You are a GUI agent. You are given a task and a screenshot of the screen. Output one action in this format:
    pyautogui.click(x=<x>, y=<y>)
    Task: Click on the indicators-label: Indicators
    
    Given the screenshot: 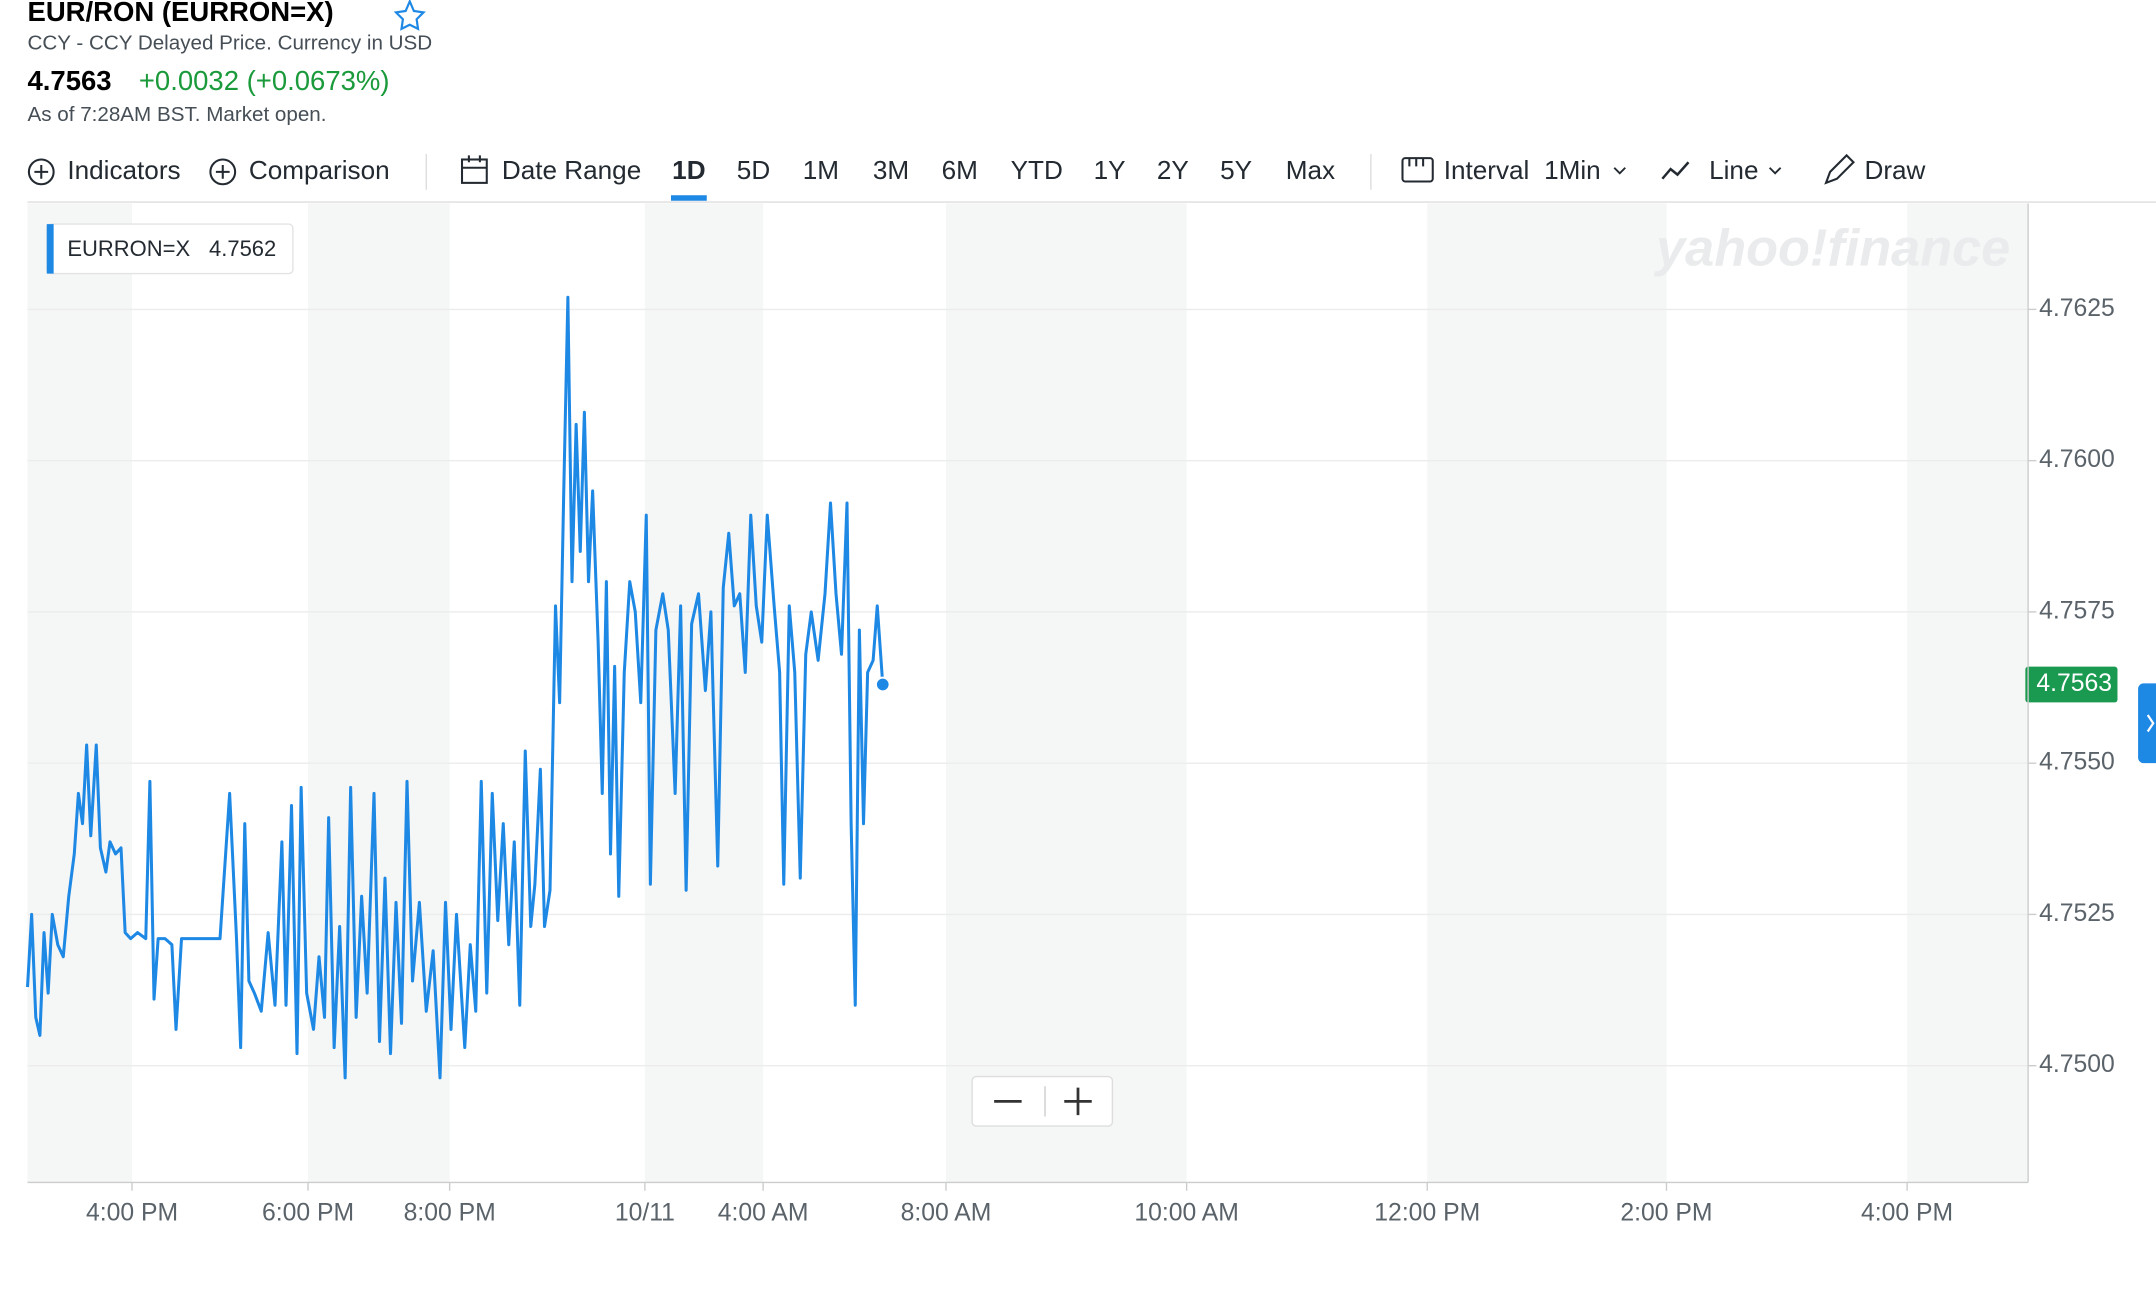 What is the action you would take?
    pyautogui.click(x=123, y=170)
    